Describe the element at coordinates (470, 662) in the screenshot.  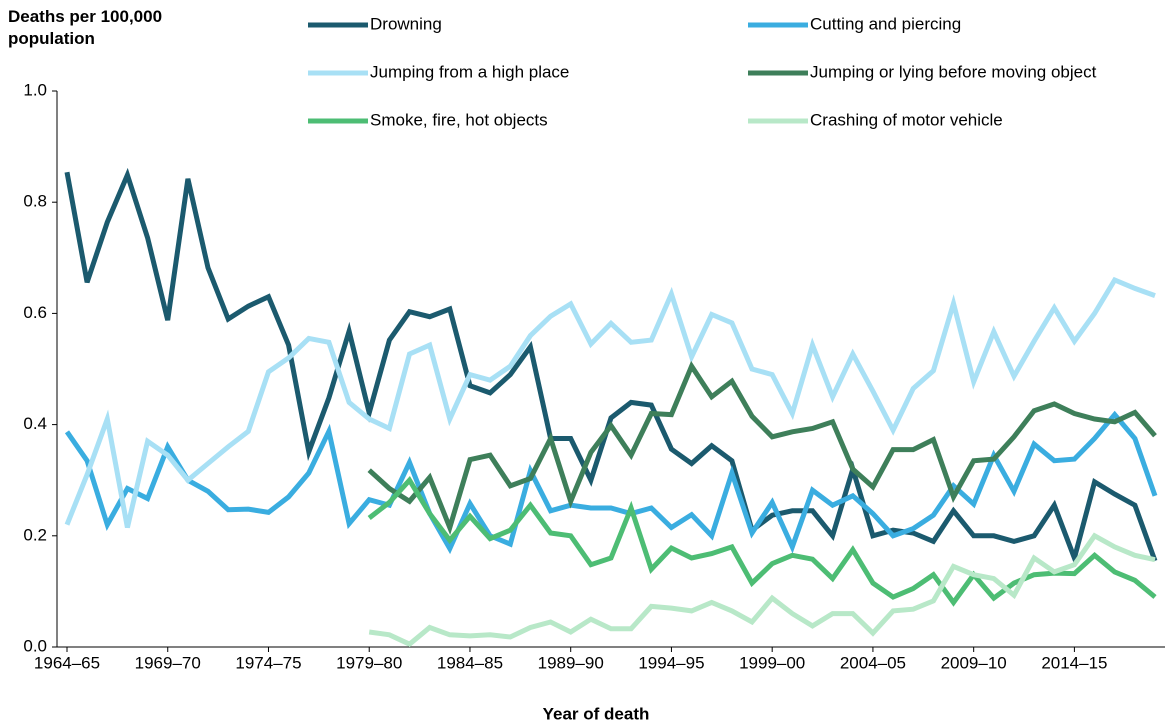
I see `x-tick-label: 1984–85` at that location.